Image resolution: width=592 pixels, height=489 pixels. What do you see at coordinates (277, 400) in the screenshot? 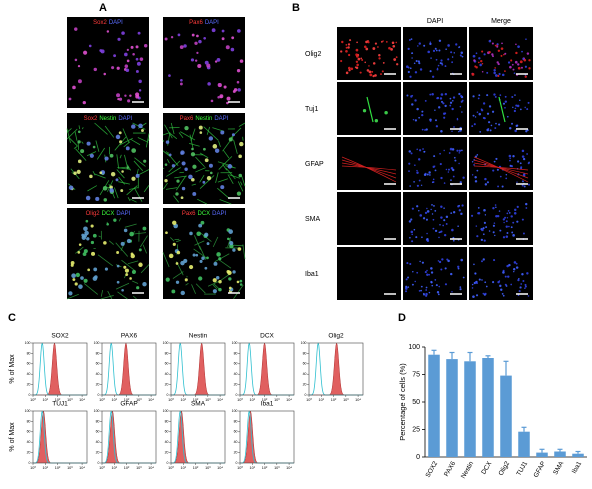
I see `x-tick-label: 10³` at bounding box center [277, 400].